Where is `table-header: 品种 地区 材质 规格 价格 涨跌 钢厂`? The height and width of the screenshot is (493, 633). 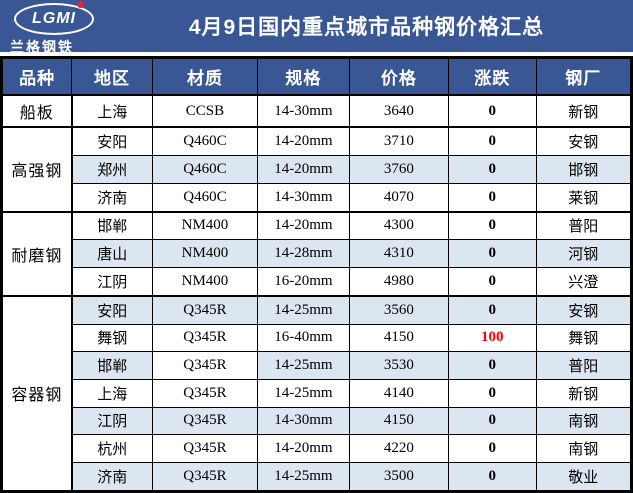 table-header: 品种 地区 材质 规格 价格 涨跌 钢厂 is located at coordinates (316, 76).